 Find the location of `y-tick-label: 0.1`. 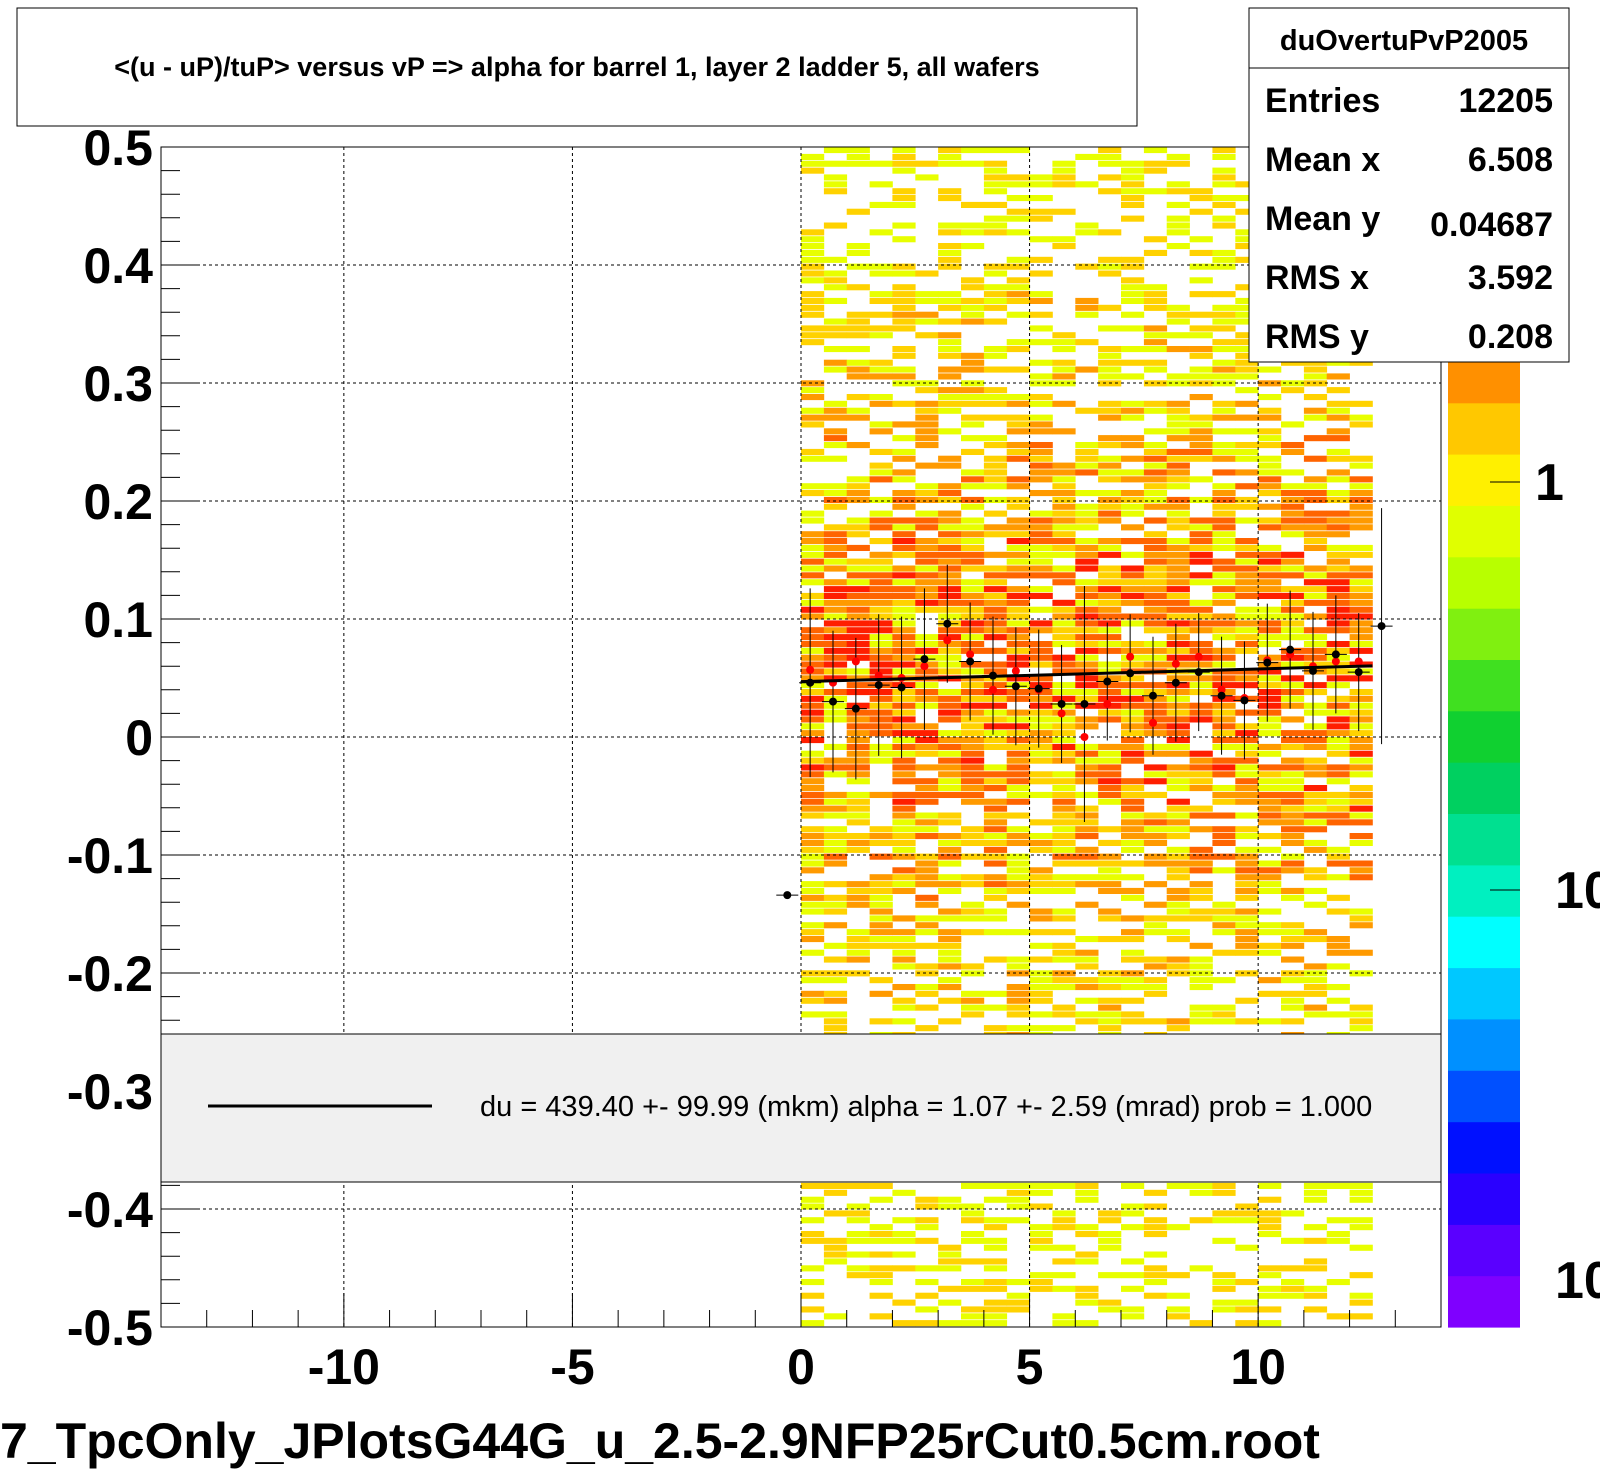

y-tick-label: 0.1 is located at coordinates (118, 620).